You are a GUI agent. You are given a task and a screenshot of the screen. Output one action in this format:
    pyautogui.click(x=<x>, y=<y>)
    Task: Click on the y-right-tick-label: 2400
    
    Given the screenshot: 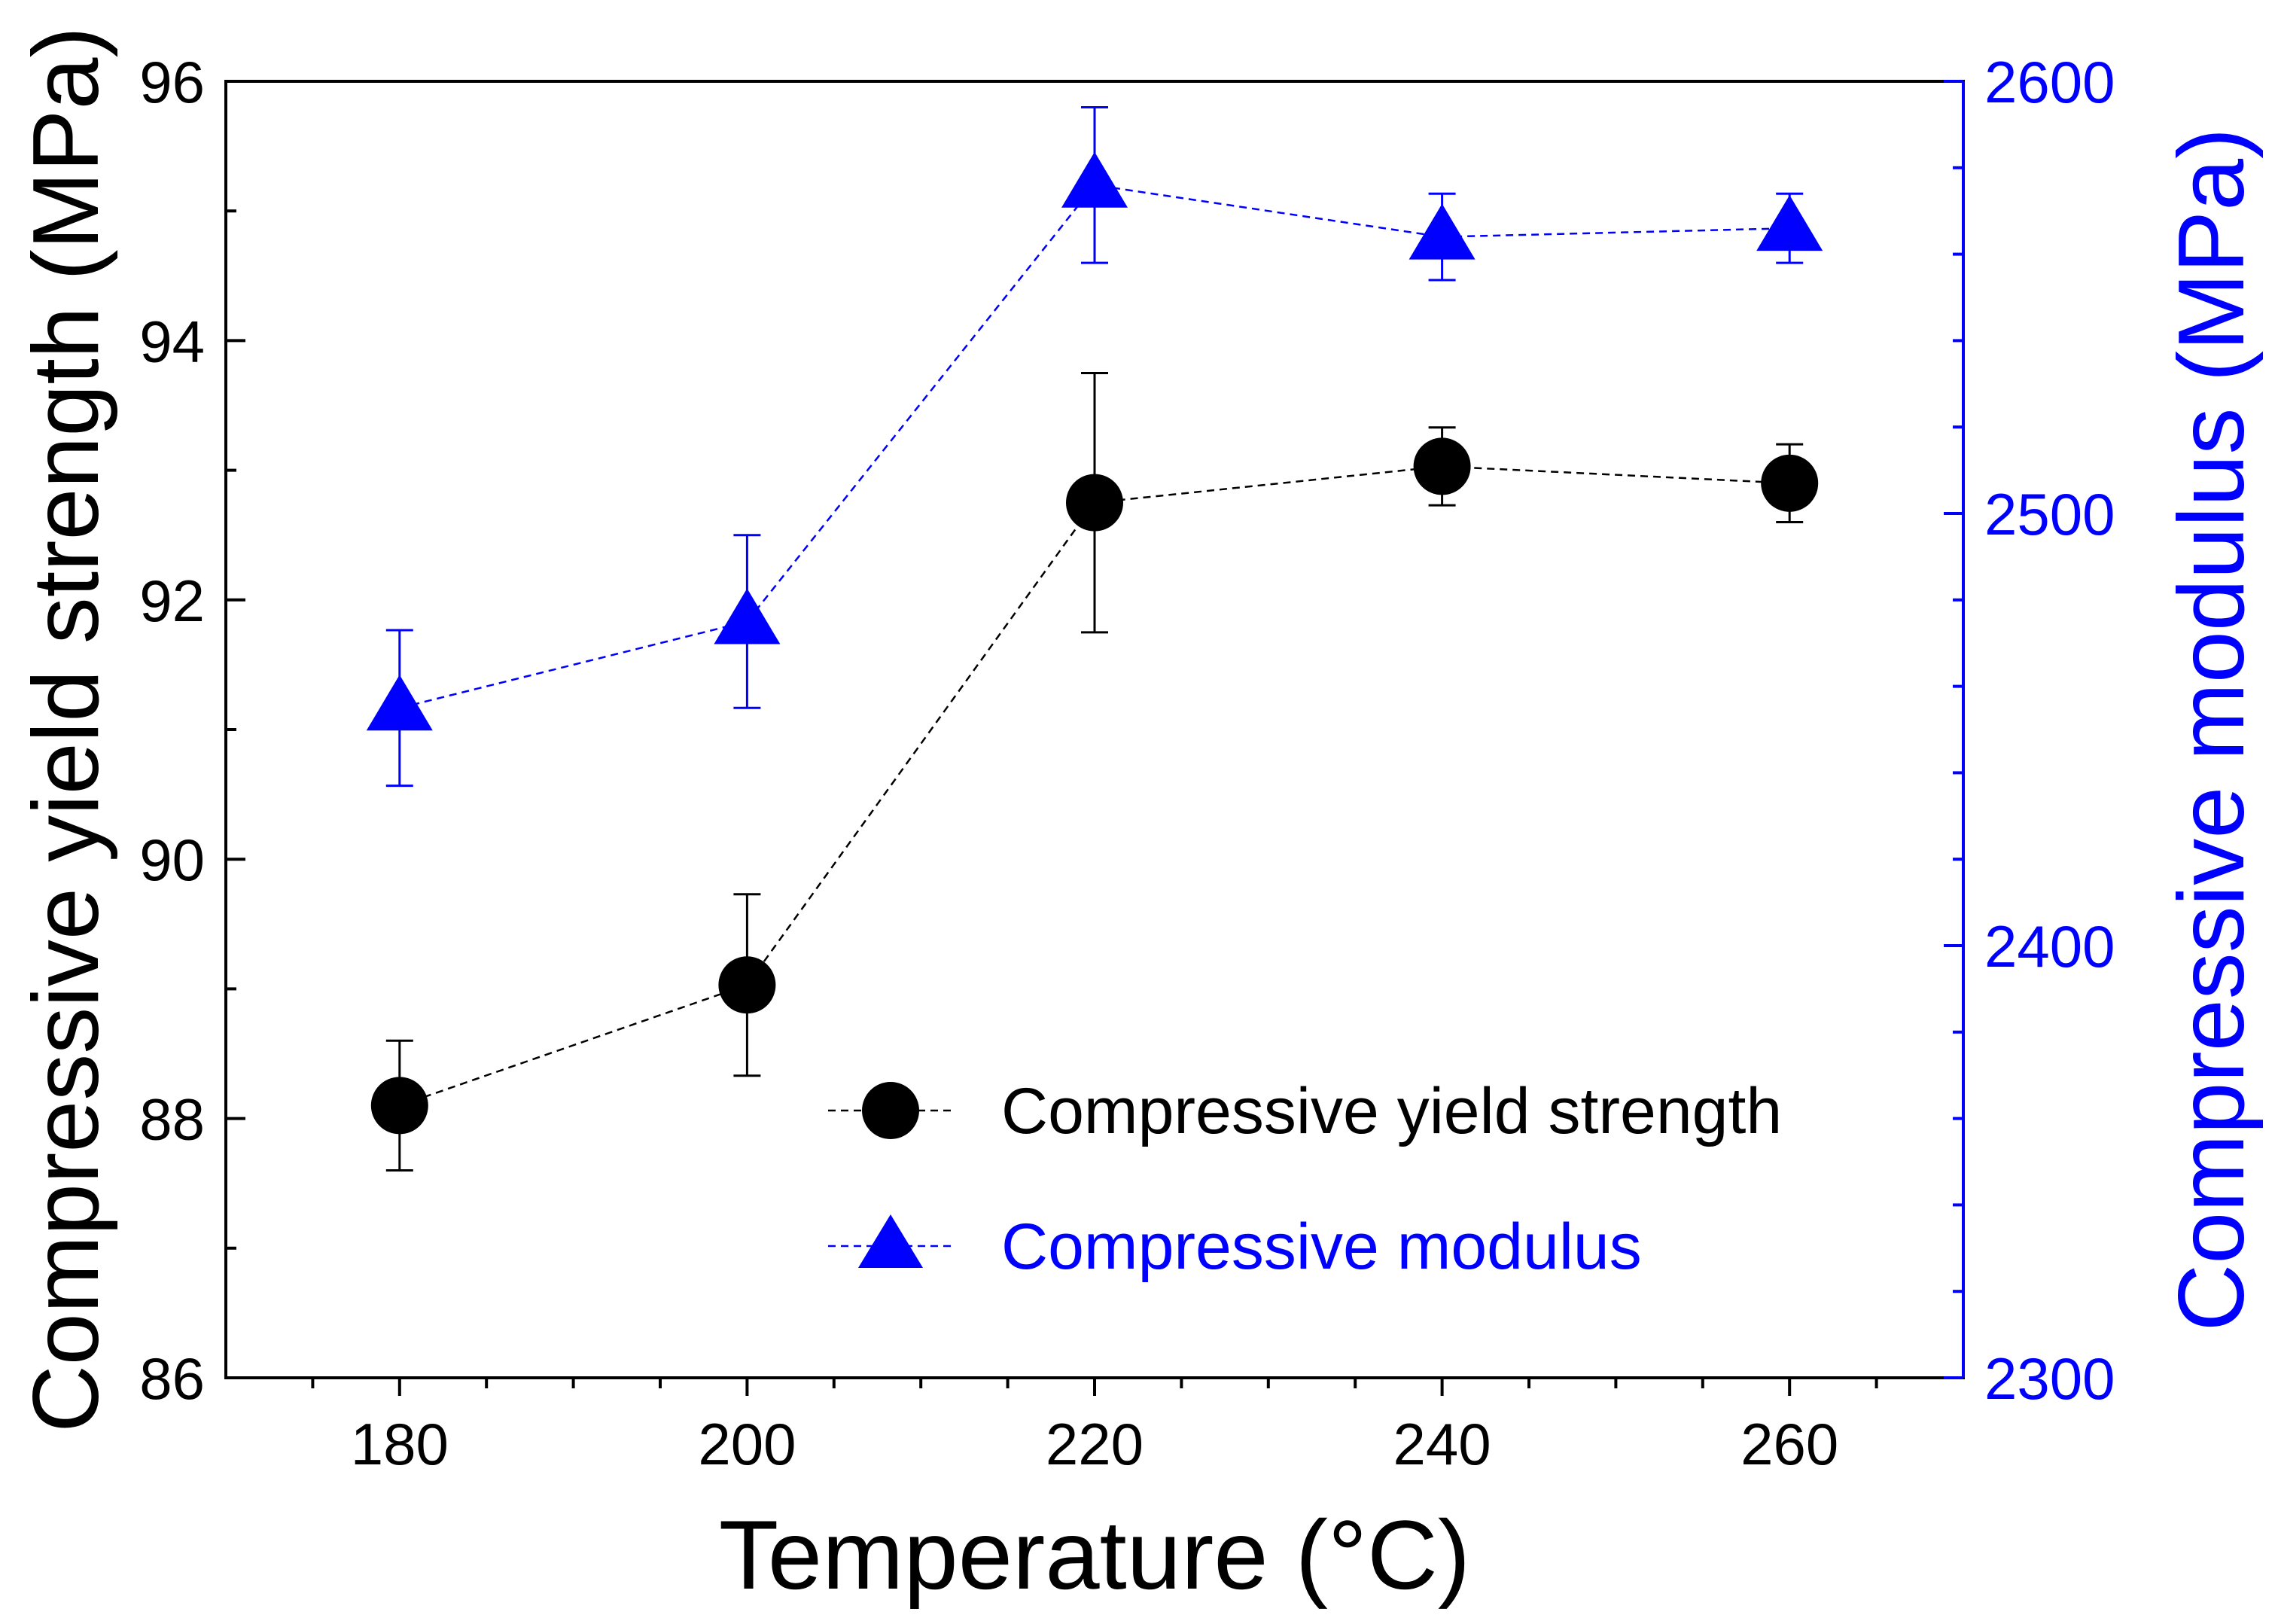 What is the action you would take?
    pyautogui.click(x=2049, y=946)
    